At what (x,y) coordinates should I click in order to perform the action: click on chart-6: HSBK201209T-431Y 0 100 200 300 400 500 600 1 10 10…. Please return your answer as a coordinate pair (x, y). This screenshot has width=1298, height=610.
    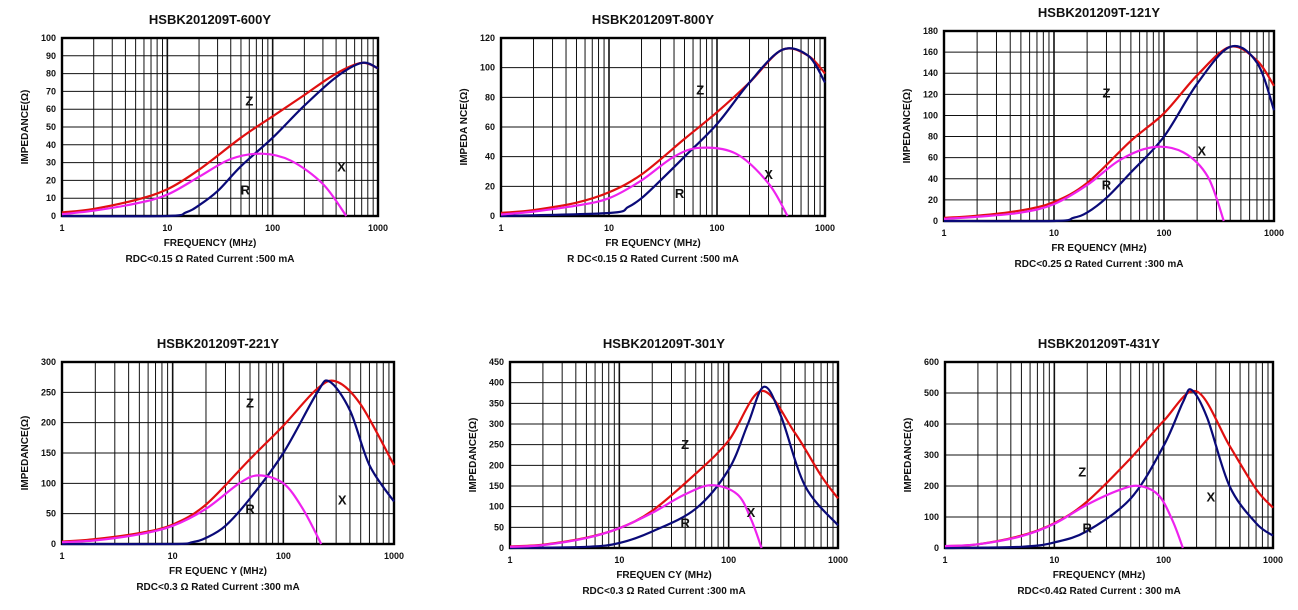
    Looking at the image, I should click on (1093, 466).